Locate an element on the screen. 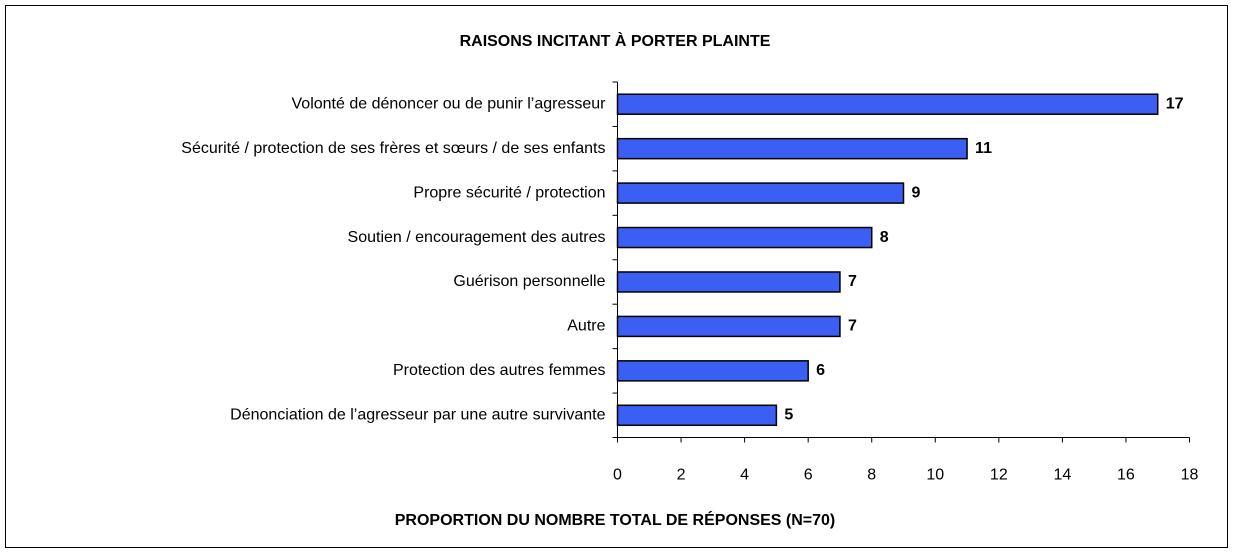 Image resolution: width=1233 pixels, height=558 pixels. x-tick-label: 16 is located at coordinates (1126, 475).